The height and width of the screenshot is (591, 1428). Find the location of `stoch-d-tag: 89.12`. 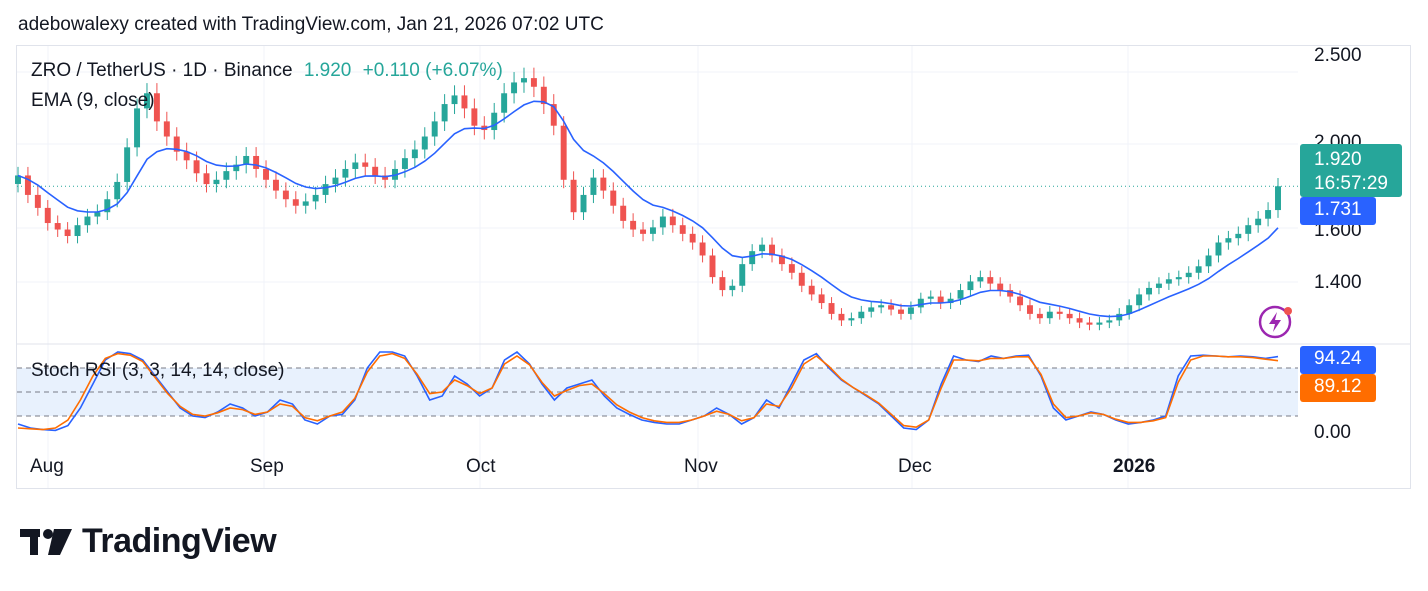

stoch-d-tag: 89.12 is located at coordinates (1338, 388).